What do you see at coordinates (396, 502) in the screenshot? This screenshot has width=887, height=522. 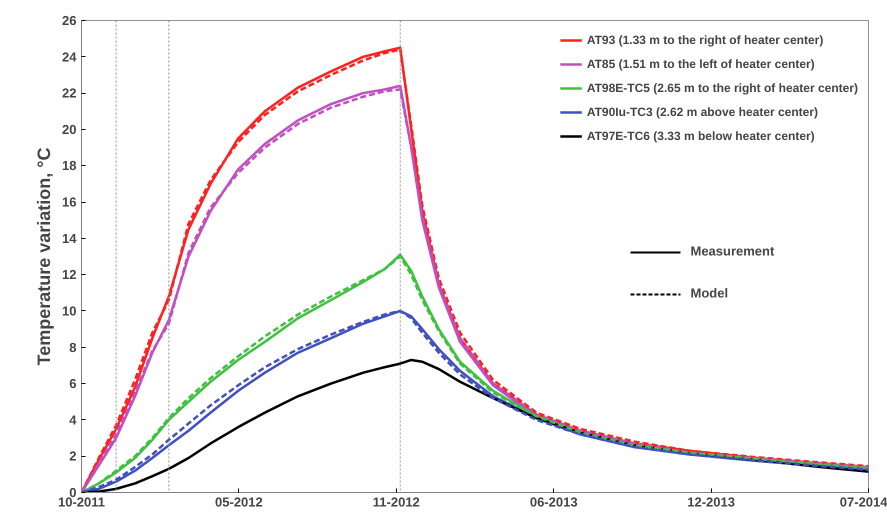 I see `x-tick-label: 11-2012` at bounding box center [396, 502].